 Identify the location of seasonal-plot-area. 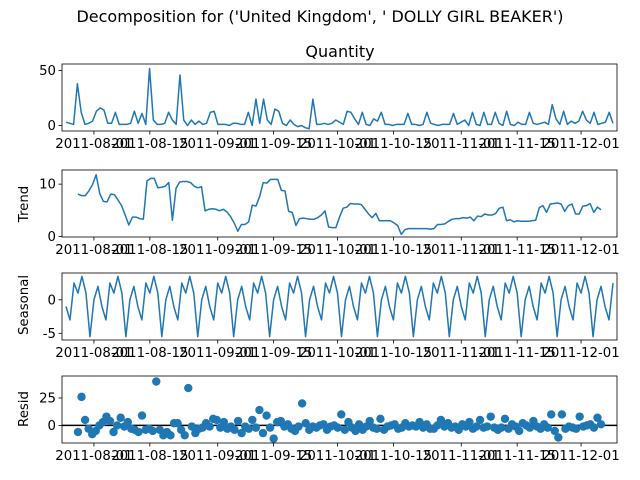
(339, 306).